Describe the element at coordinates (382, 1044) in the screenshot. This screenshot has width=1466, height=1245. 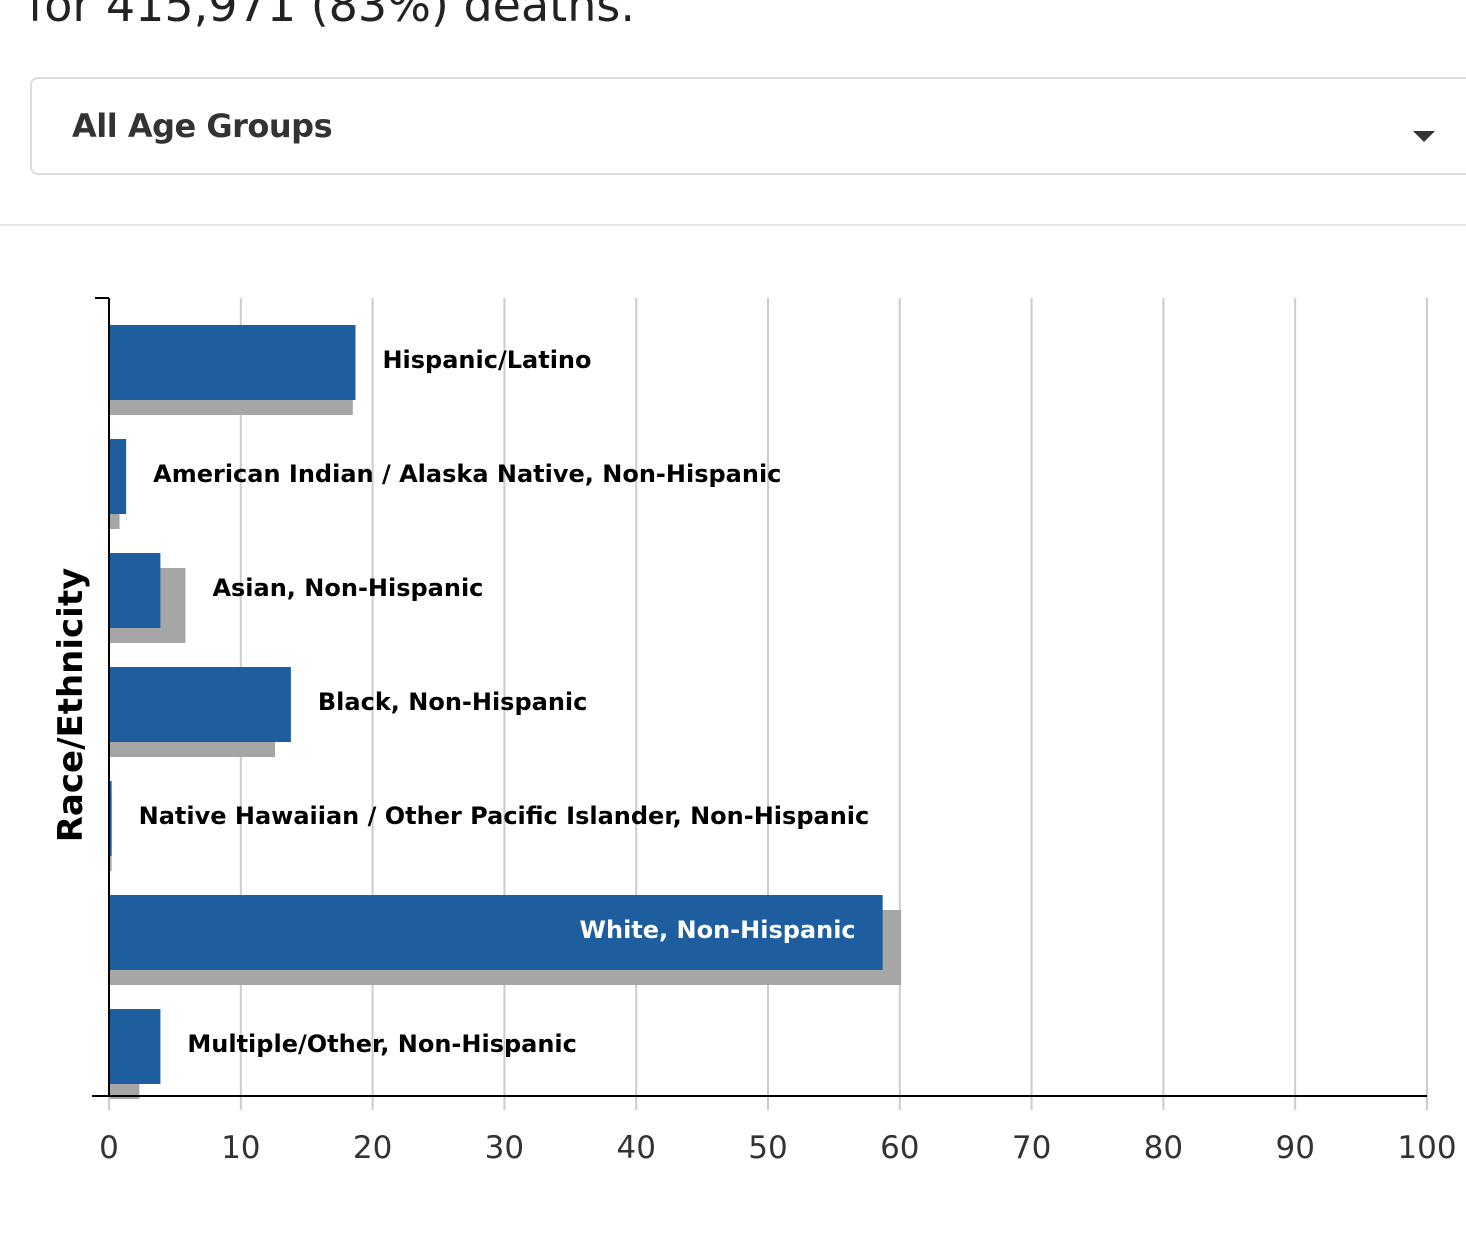
I see `bar-category-label: Multiple/Other, Non-Hispanic` at that location.